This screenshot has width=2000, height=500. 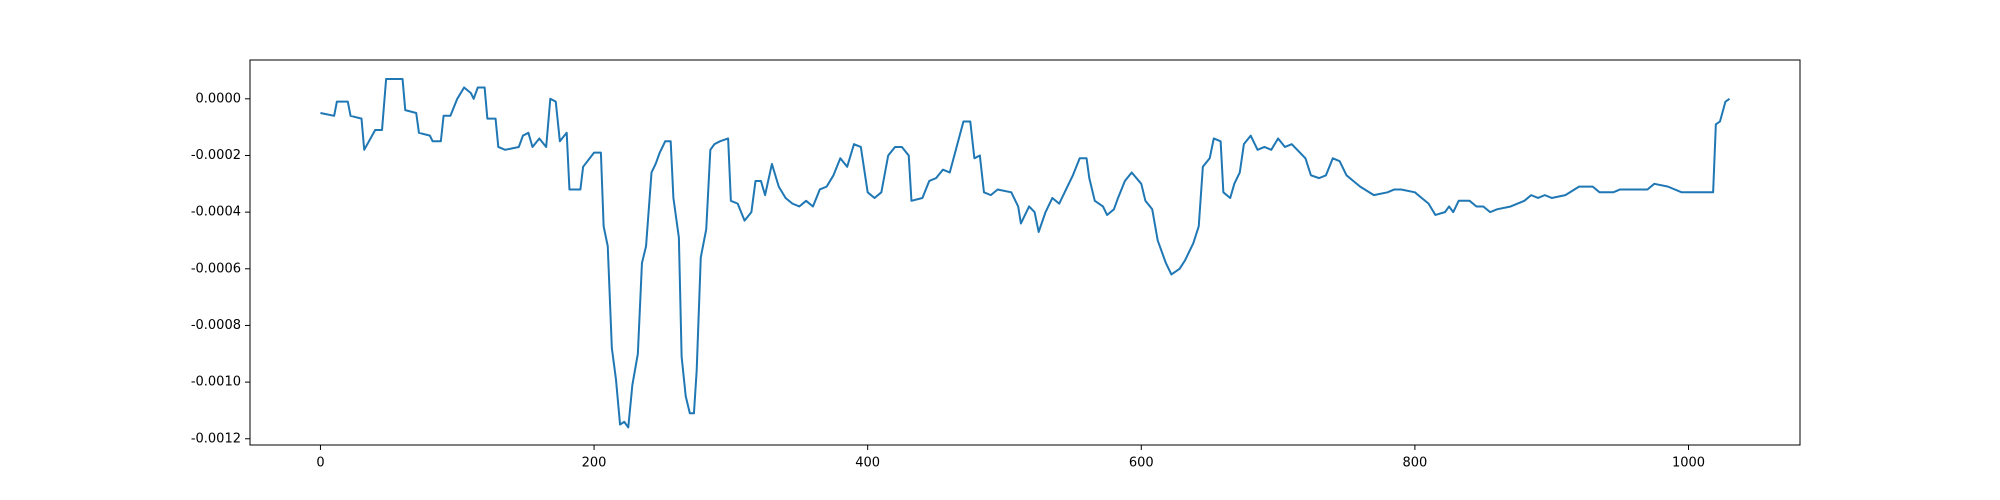 What do you see at coordinates (320, 463) in the screenshot?
I see `x-tick-label: 0` at bounding box center [320, 463].